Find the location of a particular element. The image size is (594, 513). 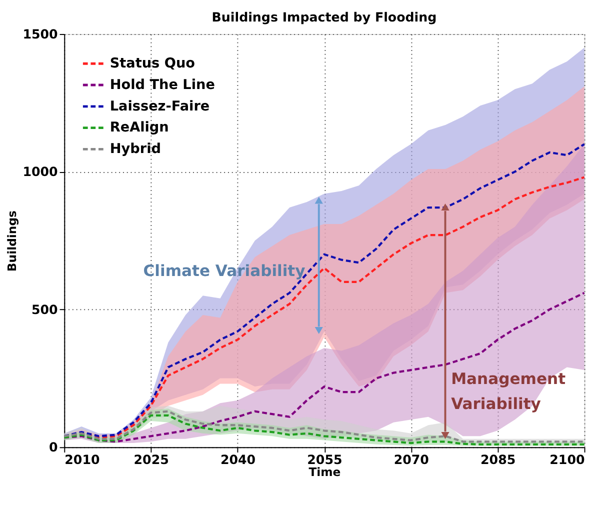

legend-label: ReAlign is located at coordinates (139, 128).